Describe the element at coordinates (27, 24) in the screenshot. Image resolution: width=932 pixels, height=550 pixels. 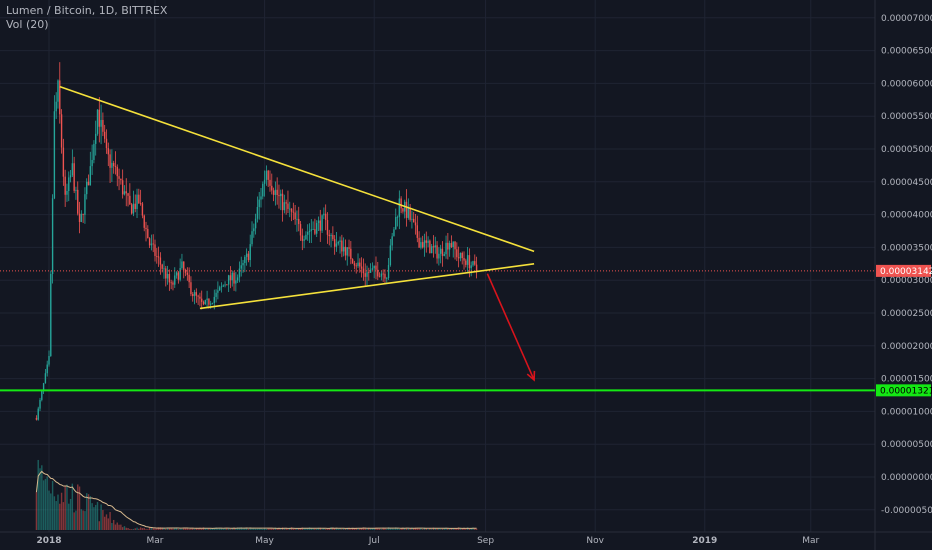
I see `volume-indicator-label: Vol (20)` at that location.